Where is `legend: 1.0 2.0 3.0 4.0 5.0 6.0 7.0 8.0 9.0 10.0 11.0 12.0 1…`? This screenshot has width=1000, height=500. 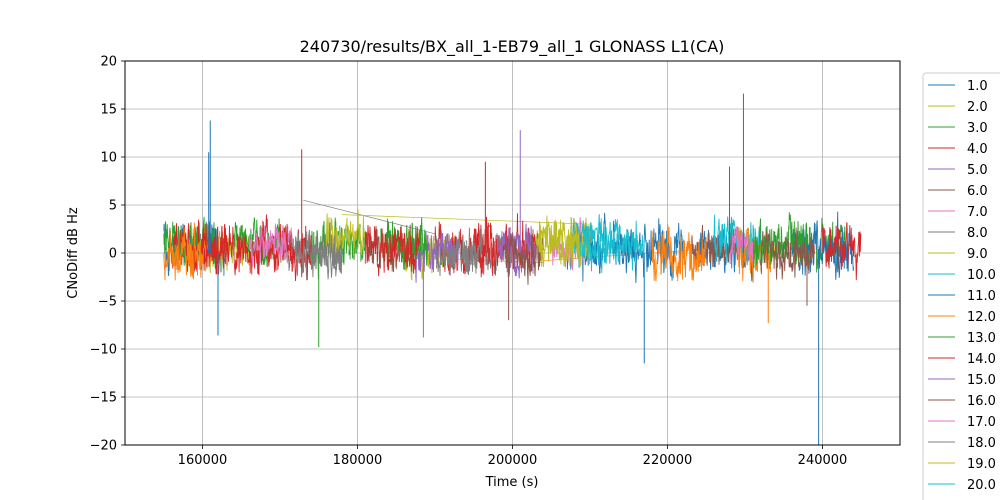
legend: 1.0 2.0 3.0 4.0 5.0 6.0 7.0 8.0 9.0 10.0 11.0 12.0 1… is located at coordinates (961, 286).